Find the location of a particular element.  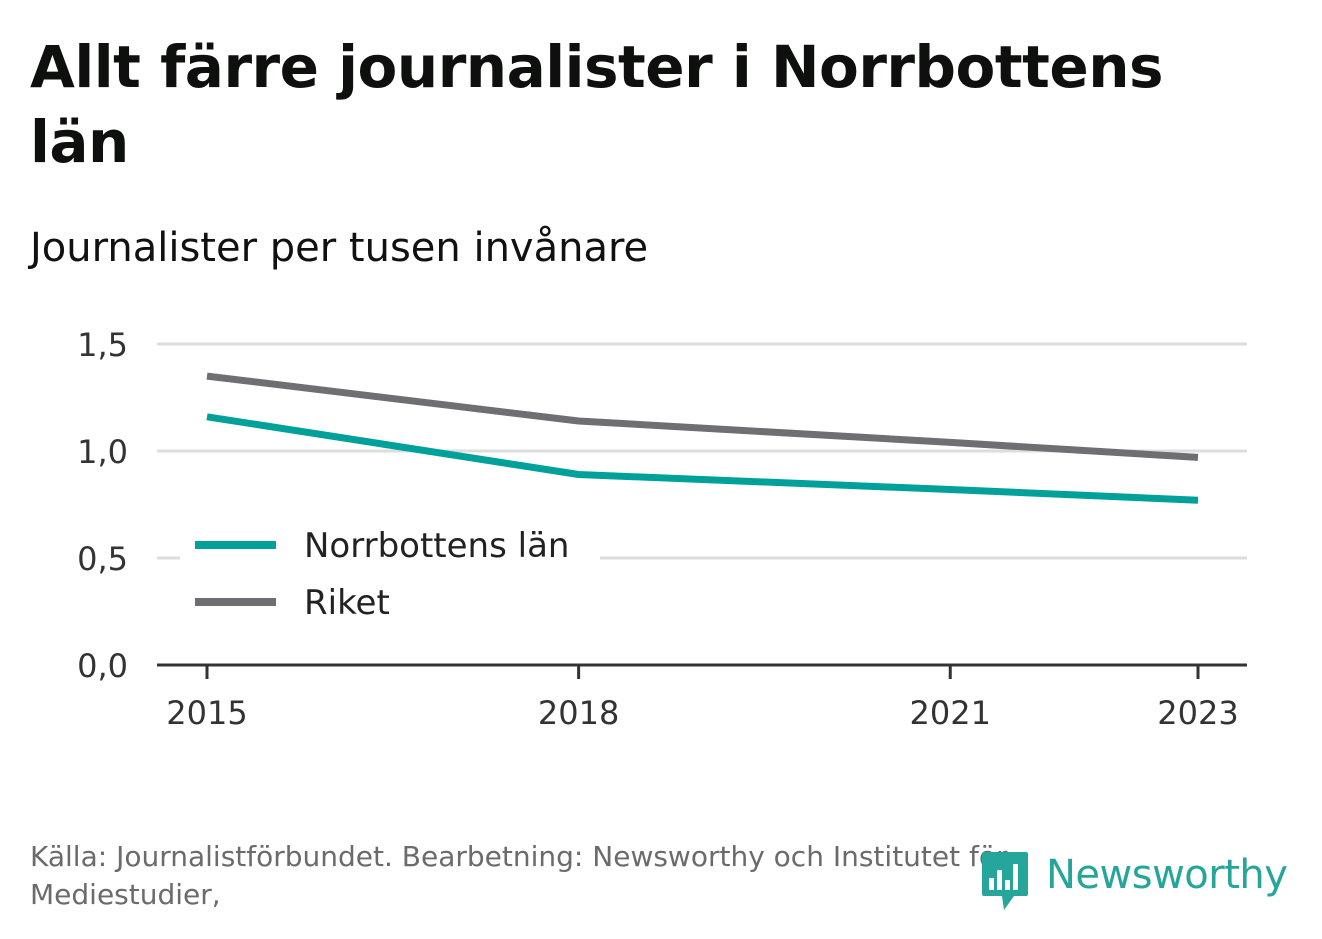

legend: Norrbottens län Riket is located at coordinates (390, 580).